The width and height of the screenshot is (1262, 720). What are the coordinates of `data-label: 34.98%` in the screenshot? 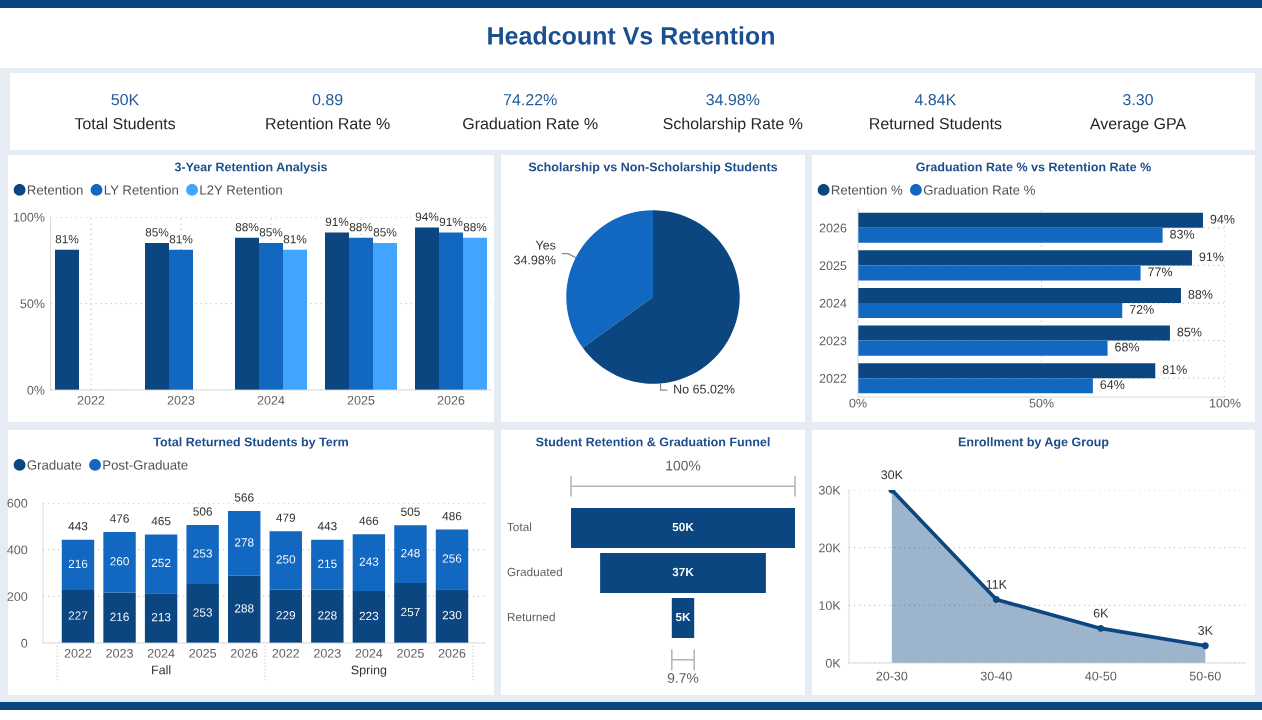 It's located at (534, 260).